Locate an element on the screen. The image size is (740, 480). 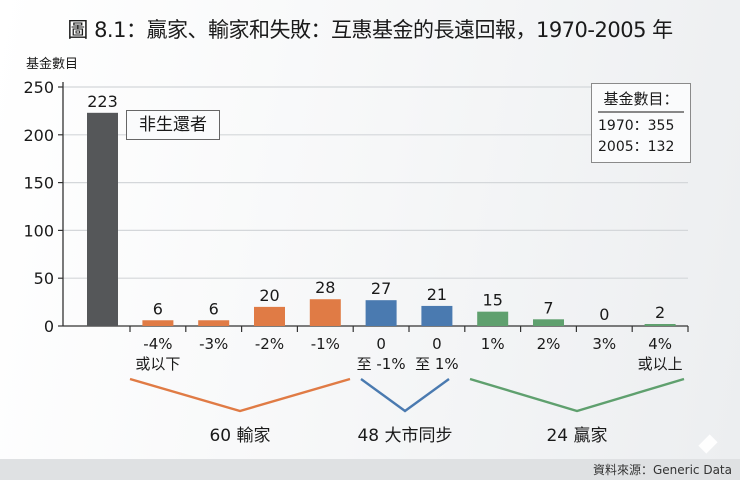
source-note: 資料來源：Generic Data is located at coordinates (662, 470).